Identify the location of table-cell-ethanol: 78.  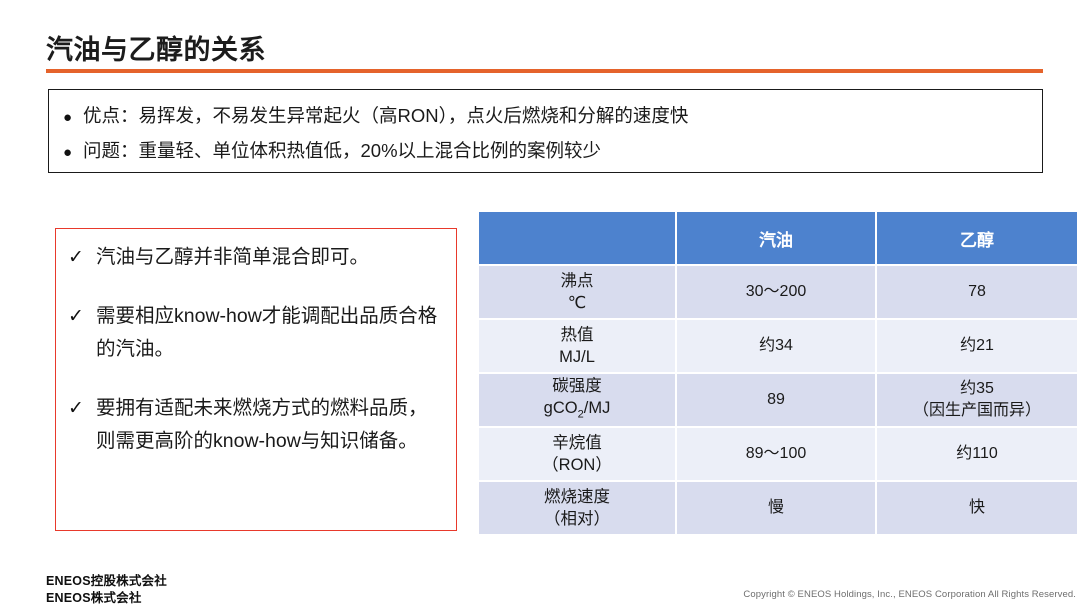
(977, 292).